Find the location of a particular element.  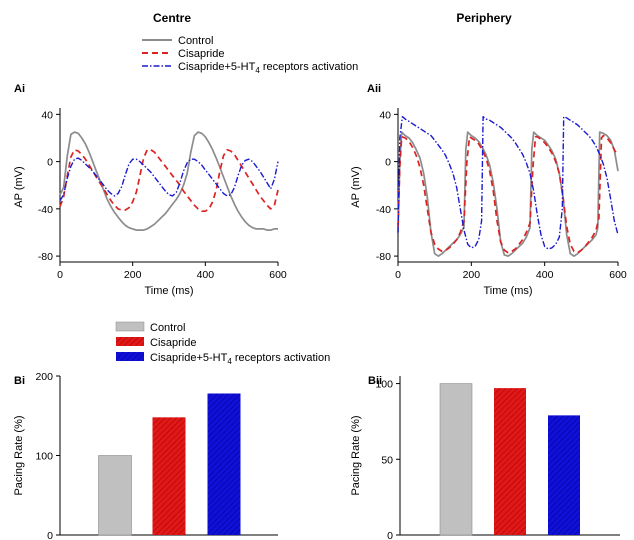

panel-bii: Bii 0 50 100 Pacing Rate (%) is located at coordinates (485, 457).